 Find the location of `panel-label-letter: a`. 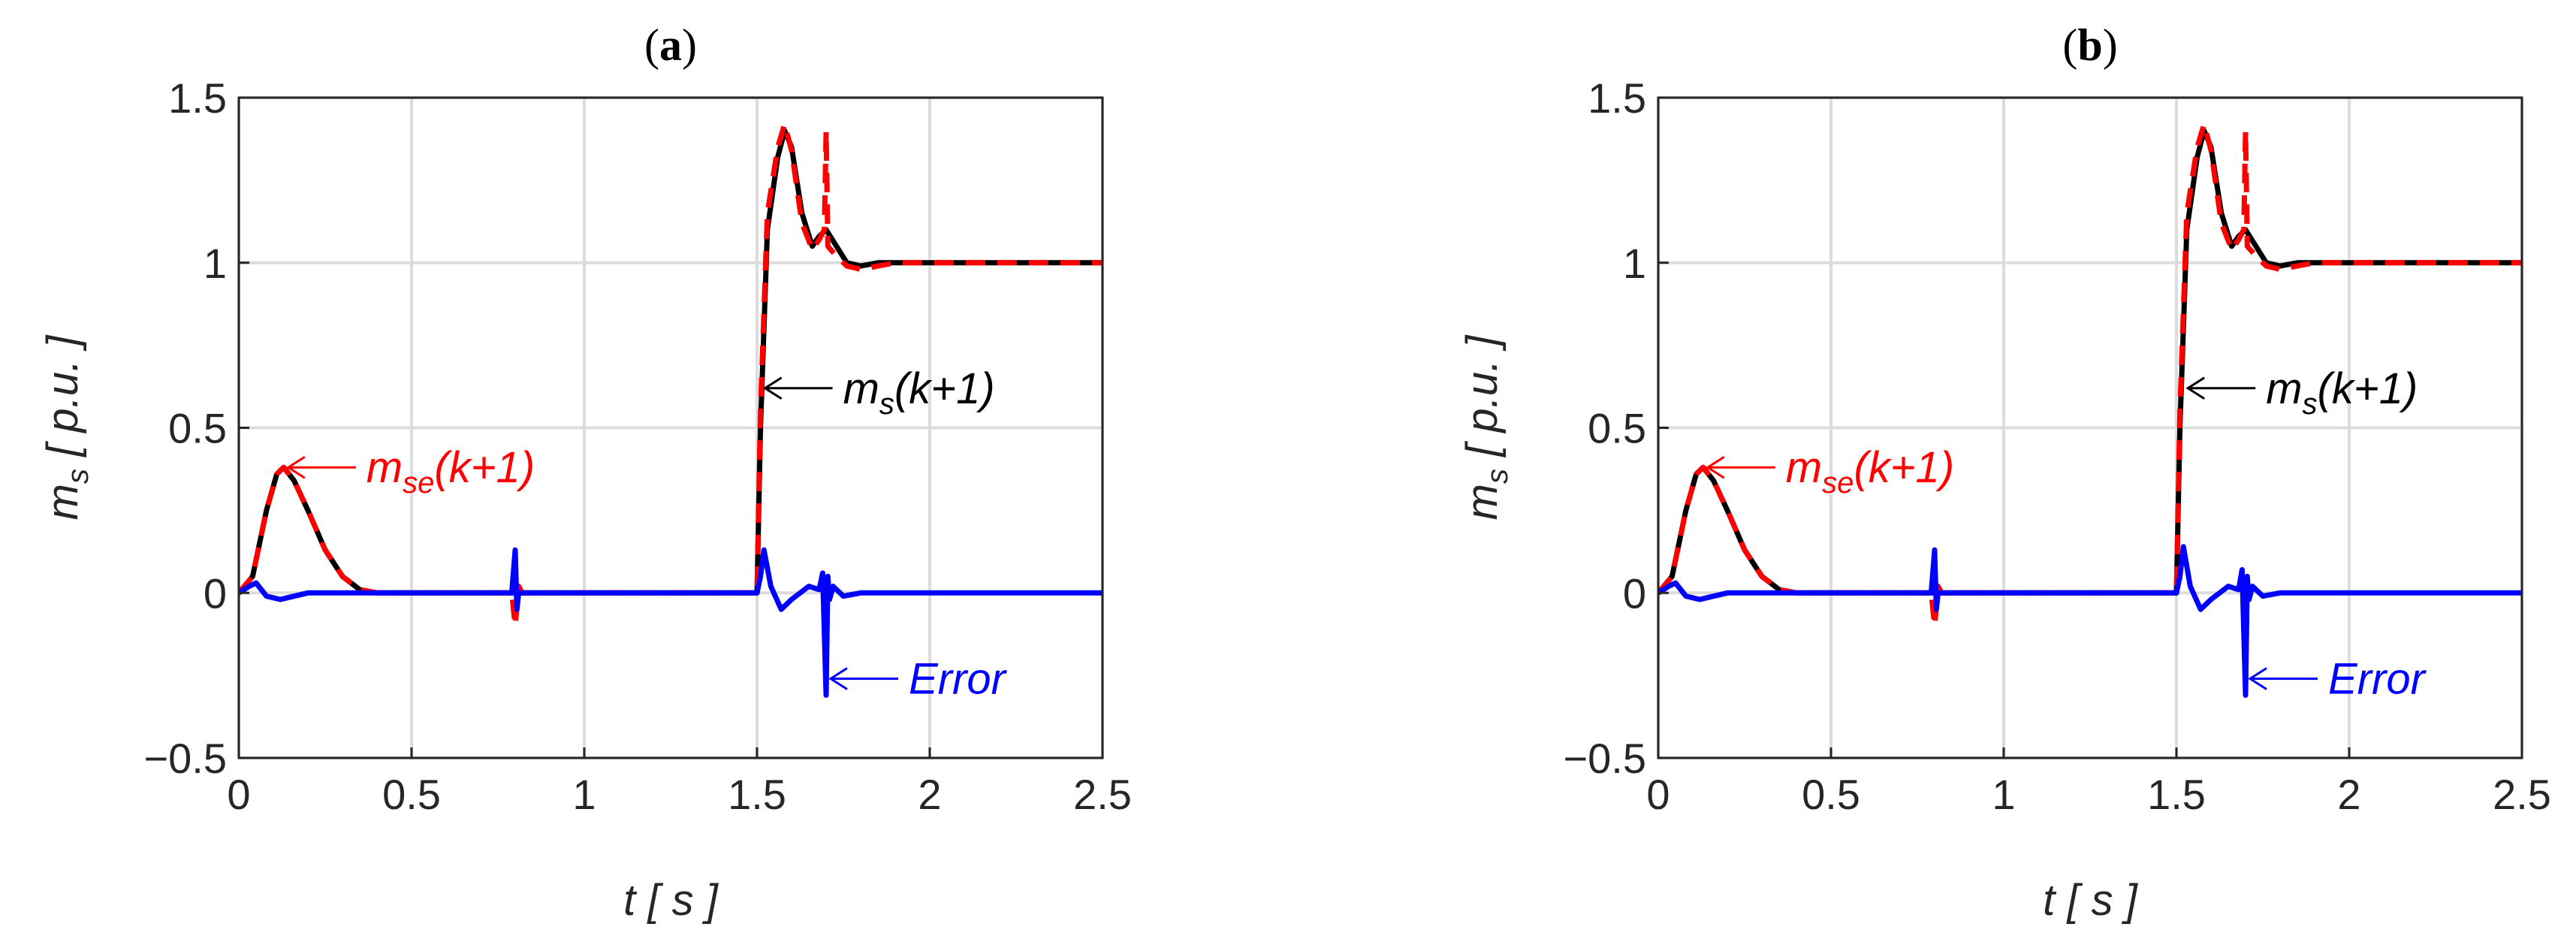

panel-label-letter: a is located at coordinates (670, 45).